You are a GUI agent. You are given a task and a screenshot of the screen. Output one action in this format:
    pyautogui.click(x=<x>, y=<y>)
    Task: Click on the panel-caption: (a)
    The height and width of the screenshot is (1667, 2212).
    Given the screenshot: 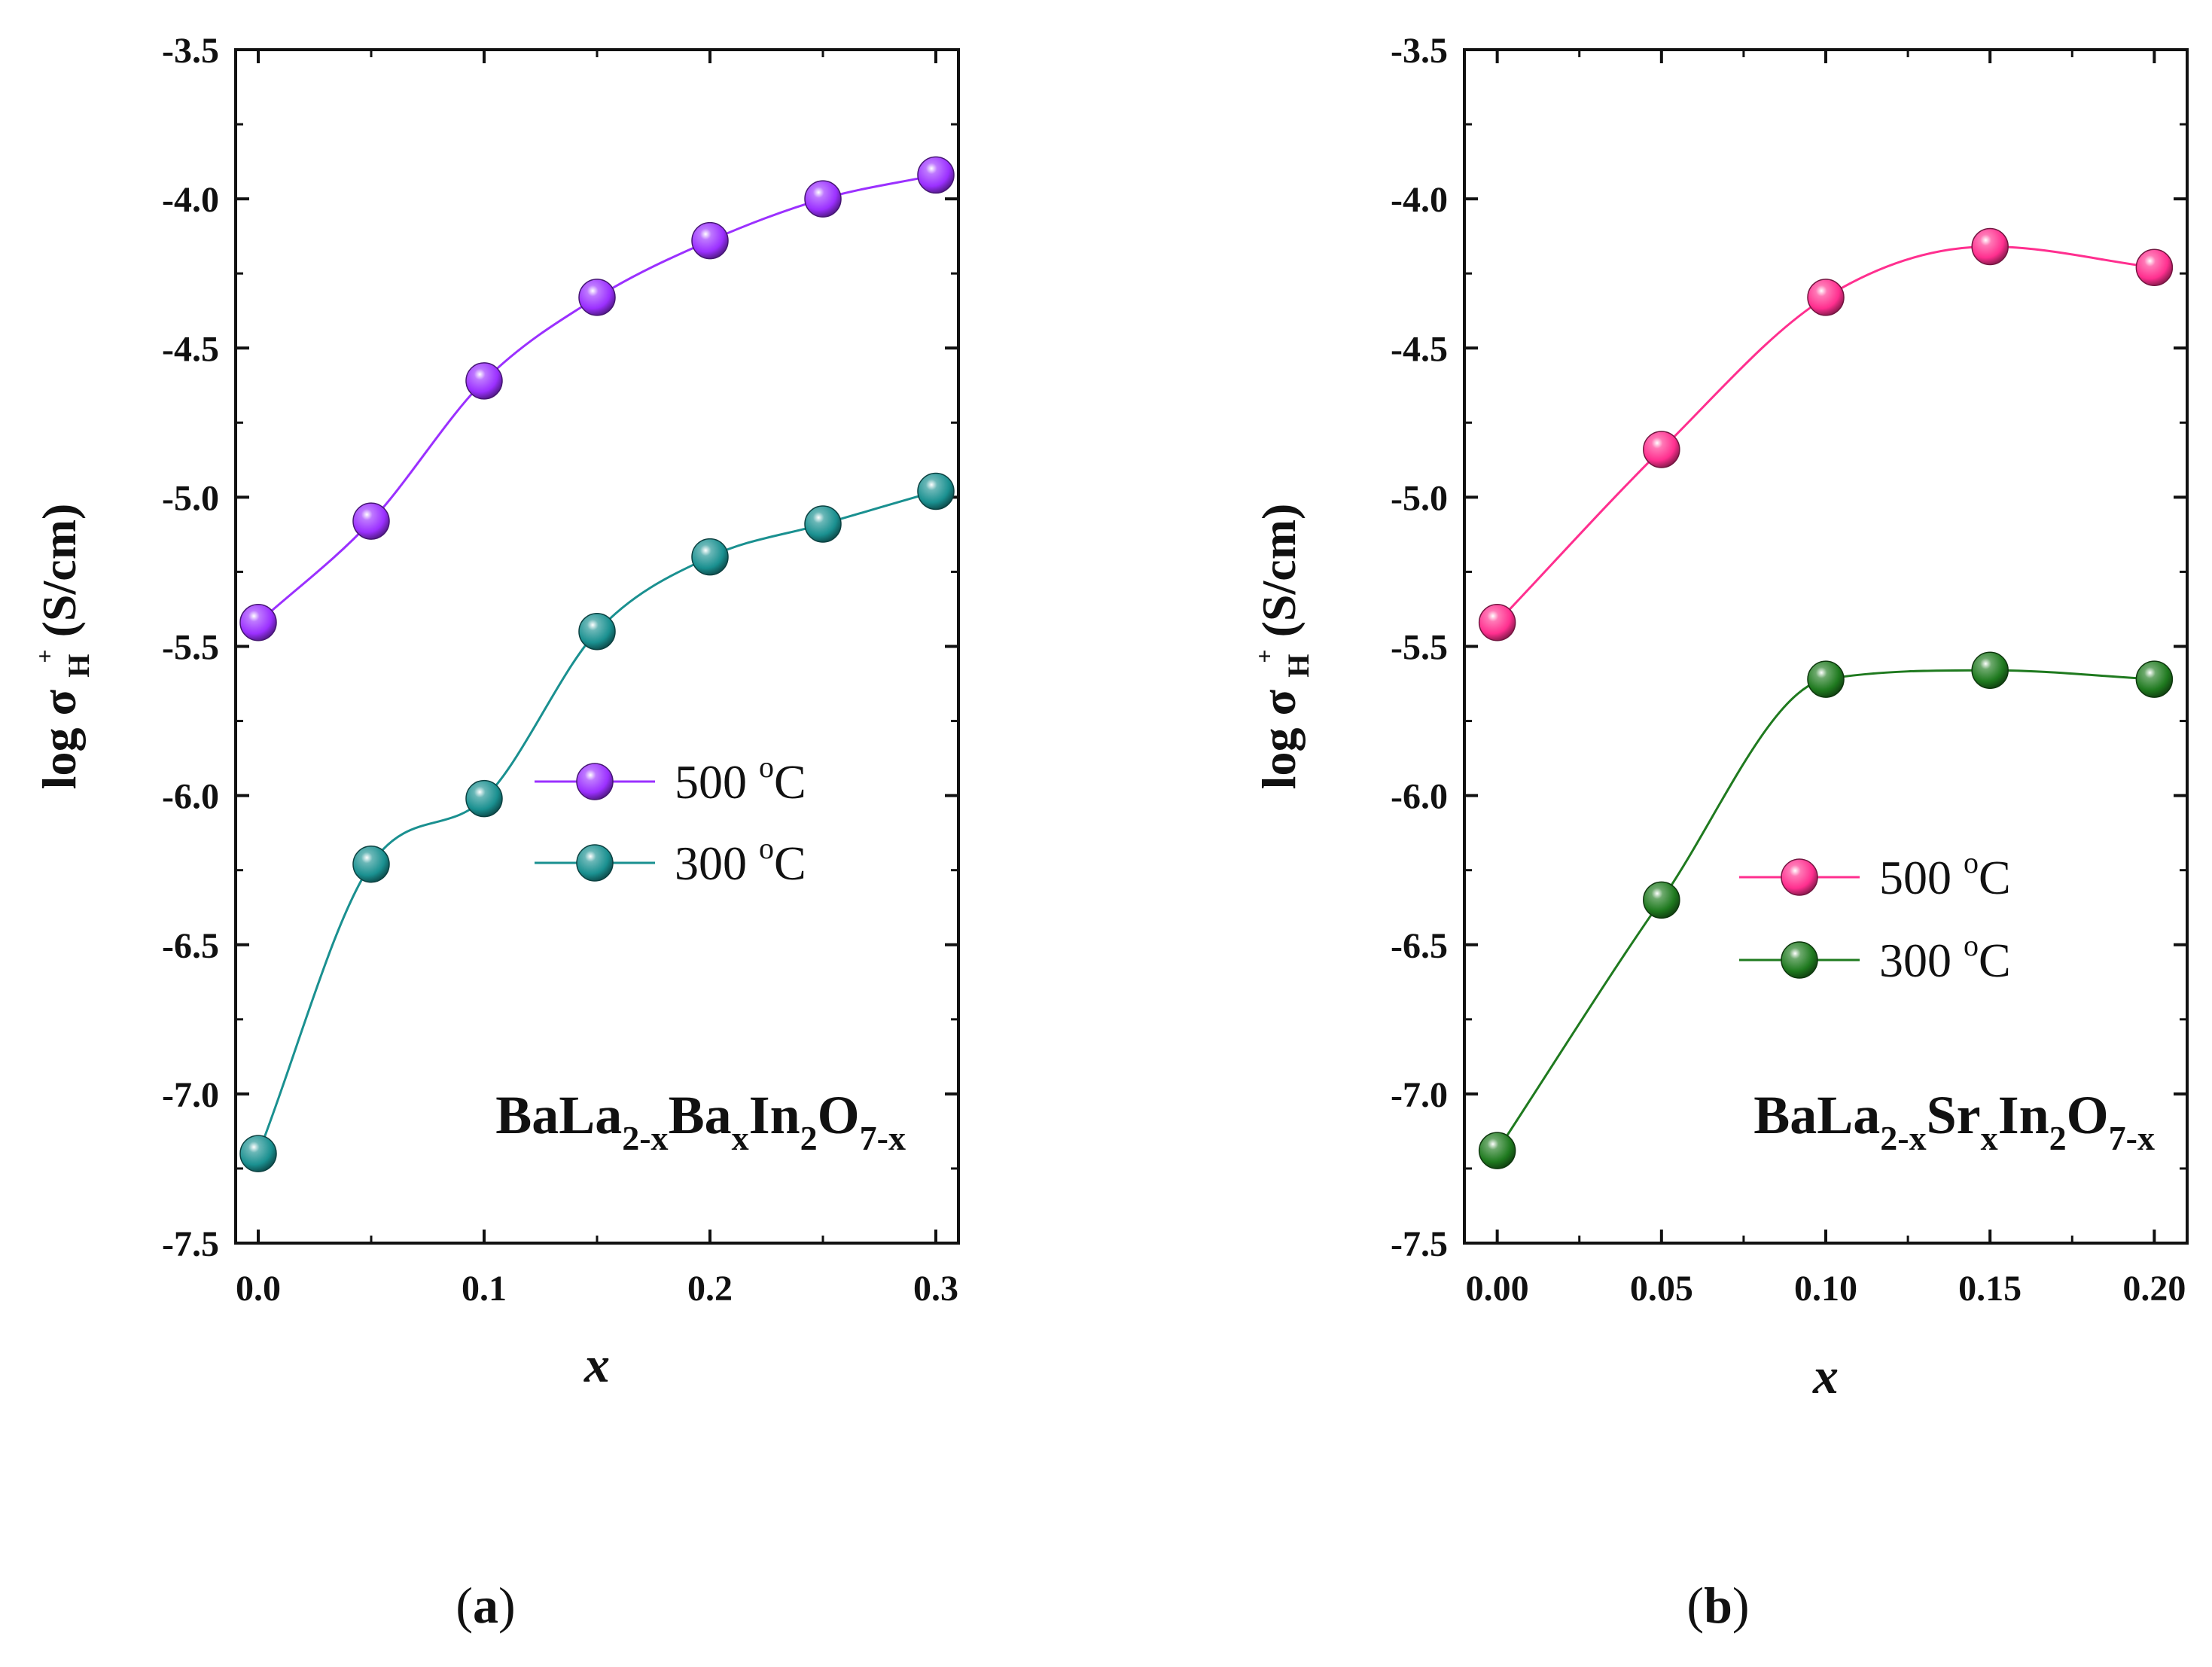 What is the action you would take?
    pyautogui.click(x=486, y=1606)
    